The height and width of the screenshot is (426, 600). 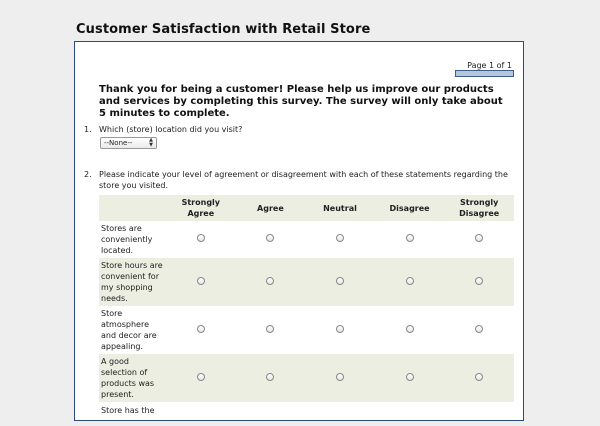 What do you see at coordinates (306, 414) in the screenshot?
I see `matrix-row: Store has the` at bounding box center [306, 414].